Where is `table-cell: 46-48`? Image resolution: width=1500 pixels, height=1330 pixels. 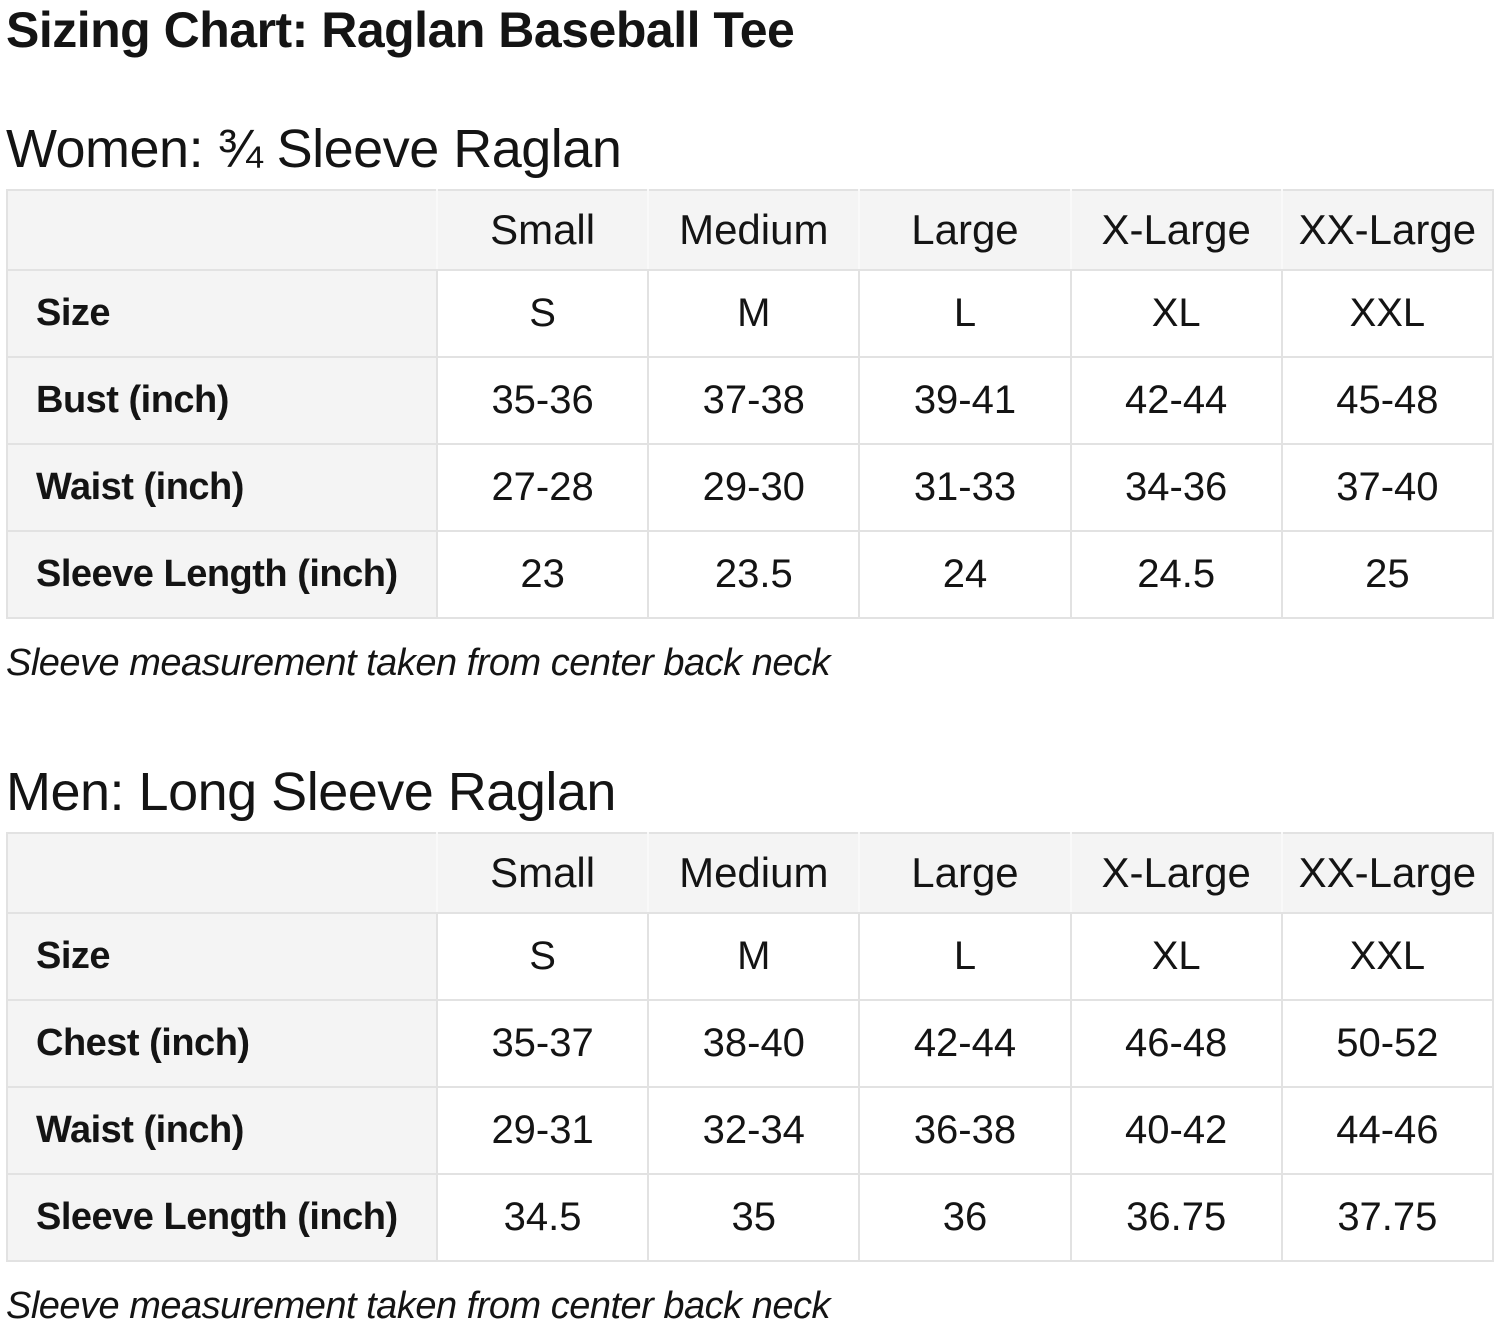 table-cell: 46-48 is located at coordinates (1176, 1044).